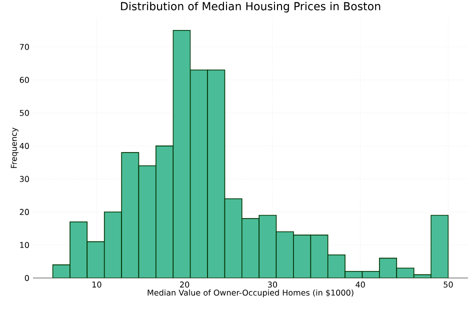 The width and height of the screenshot is (474, 309). Describe the element at coordinates (360, 285) in the screenshot. I see `x-tick-label: 40` at that location.